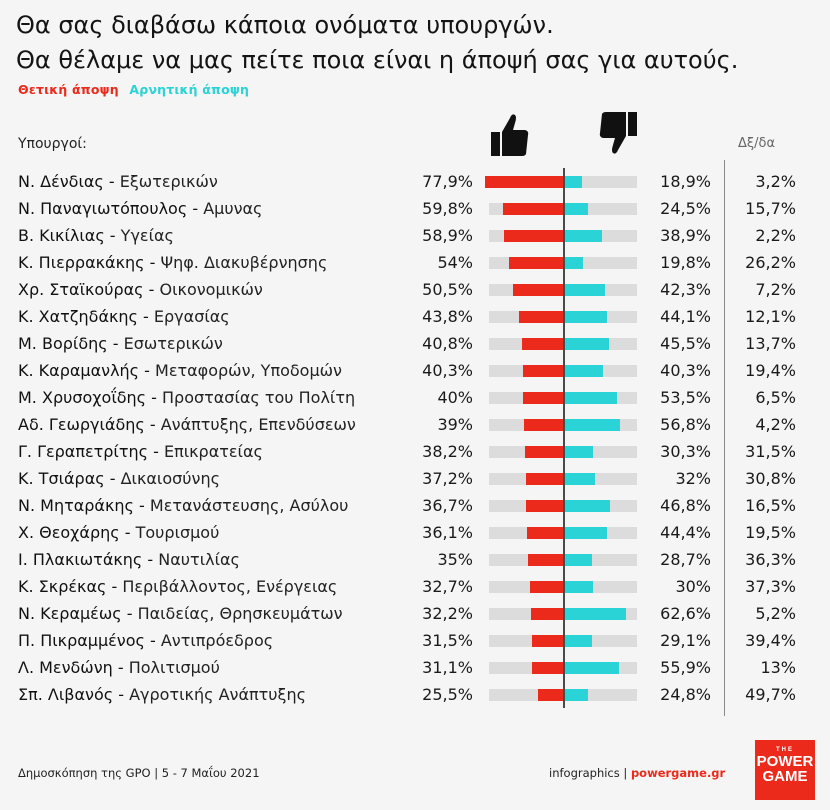  What do you see at coordinates (778, 667) in the screenshot?
I see `dk-value-label: 13%` at bounding box center [778, 667].